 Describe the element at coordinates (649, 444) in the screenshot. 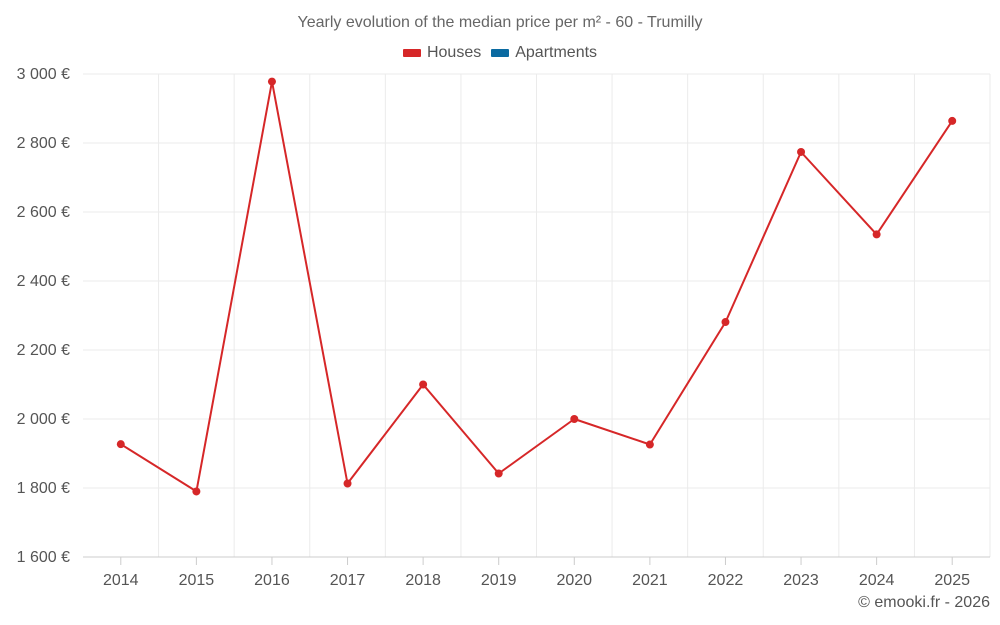

I see `data-point-2021` at that location.